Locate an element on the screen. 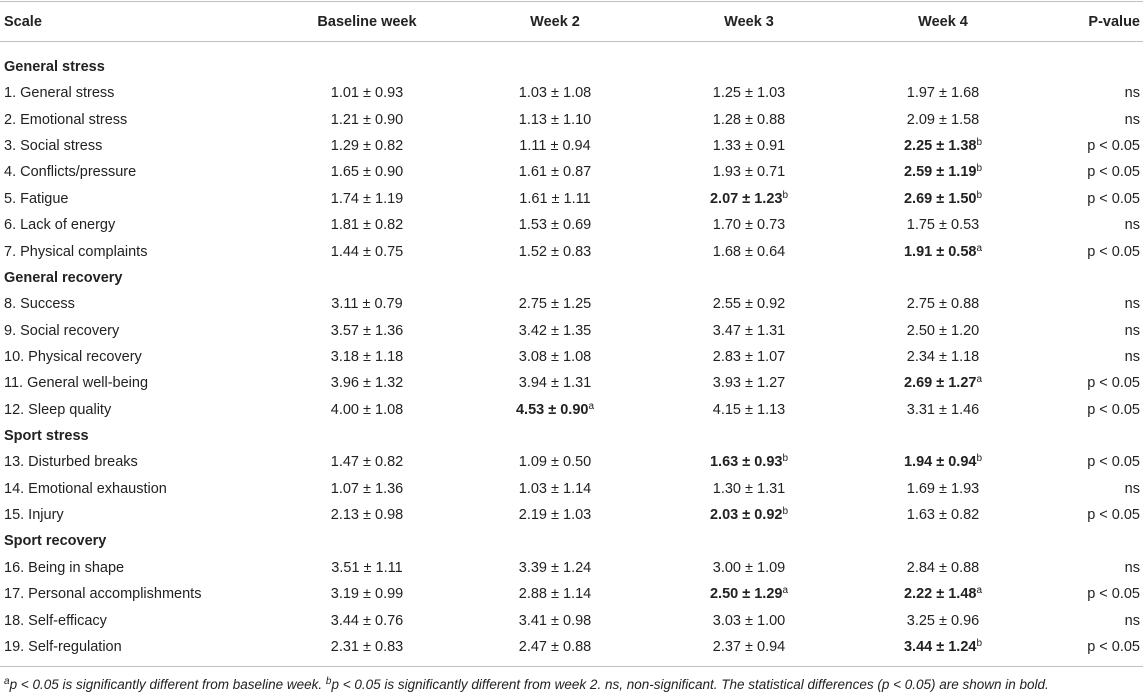 The width and height of the screenshot is (1143, 698). scale-label: 7. Physical complaints is located at coordinates (76, 251).